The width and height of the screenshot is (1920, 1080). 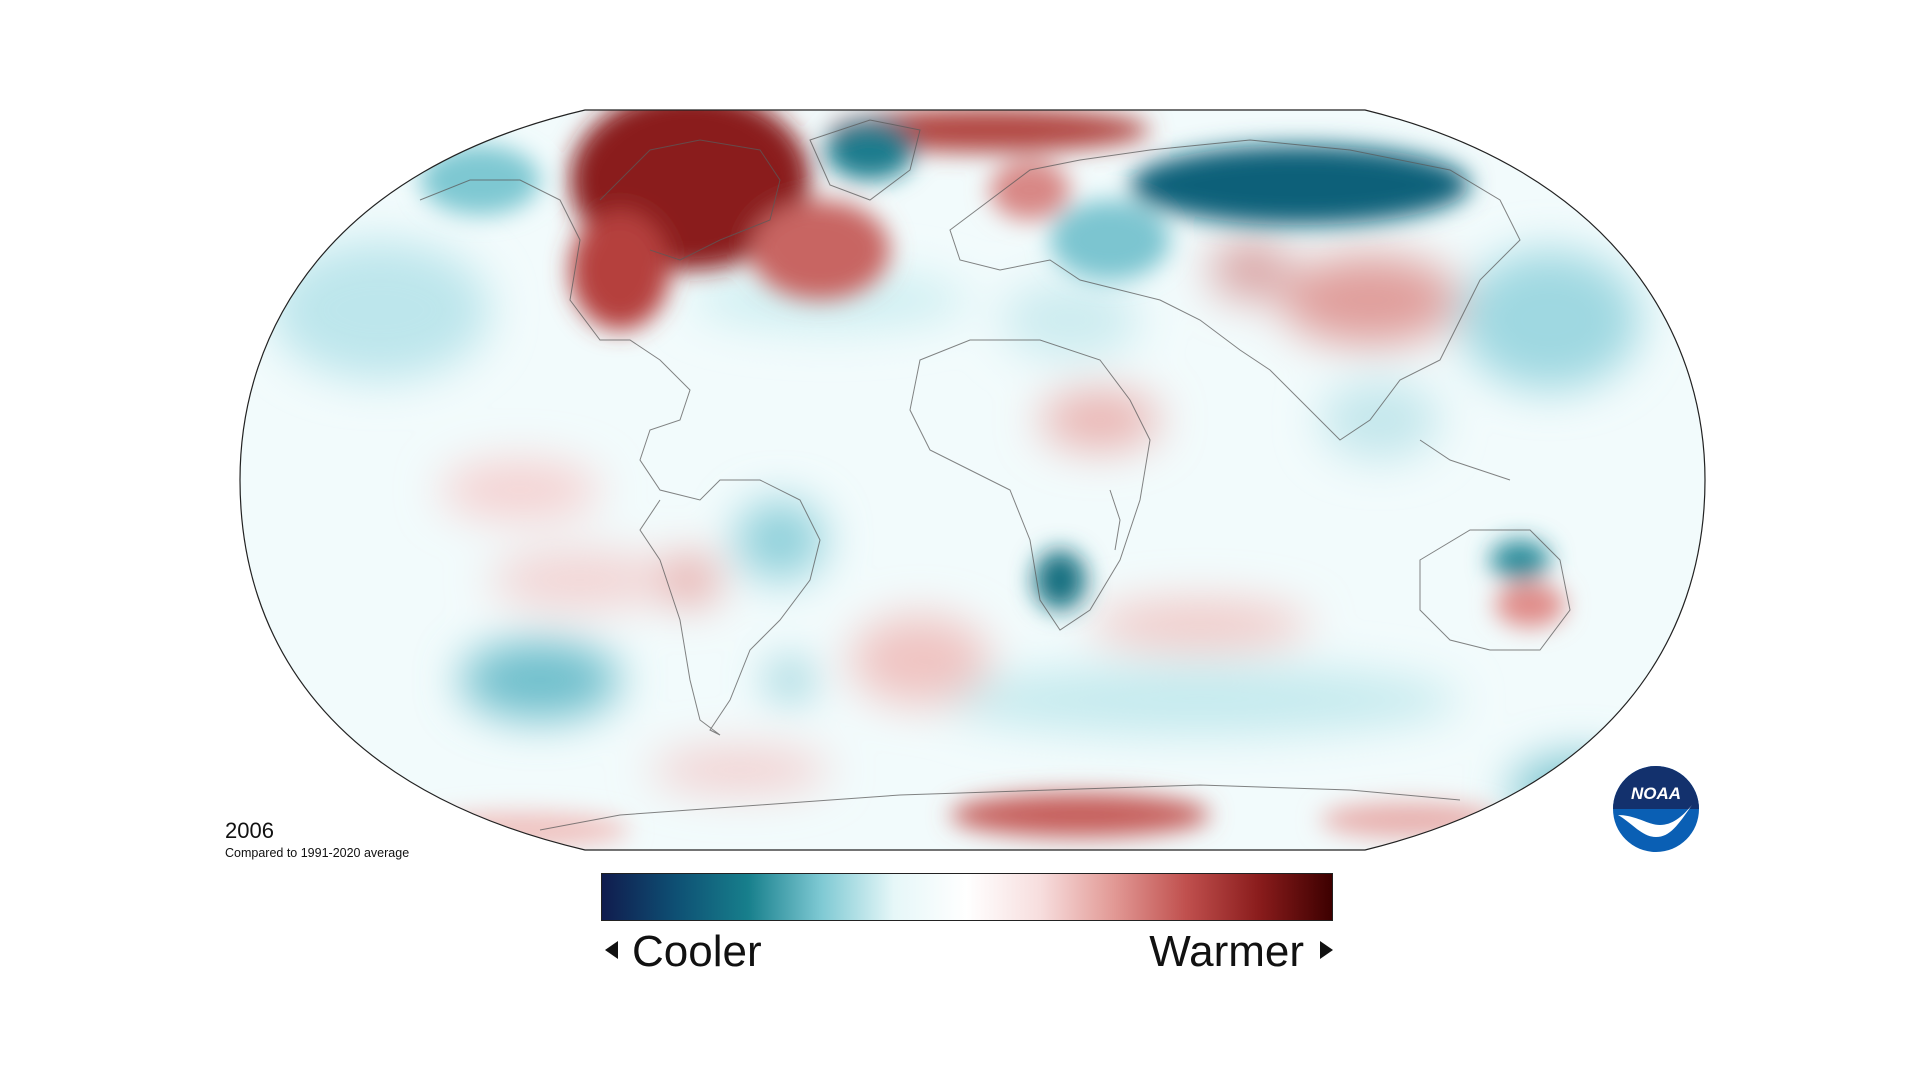 I want to click on anomaly-south-asia, so click(x=1380, y=420).